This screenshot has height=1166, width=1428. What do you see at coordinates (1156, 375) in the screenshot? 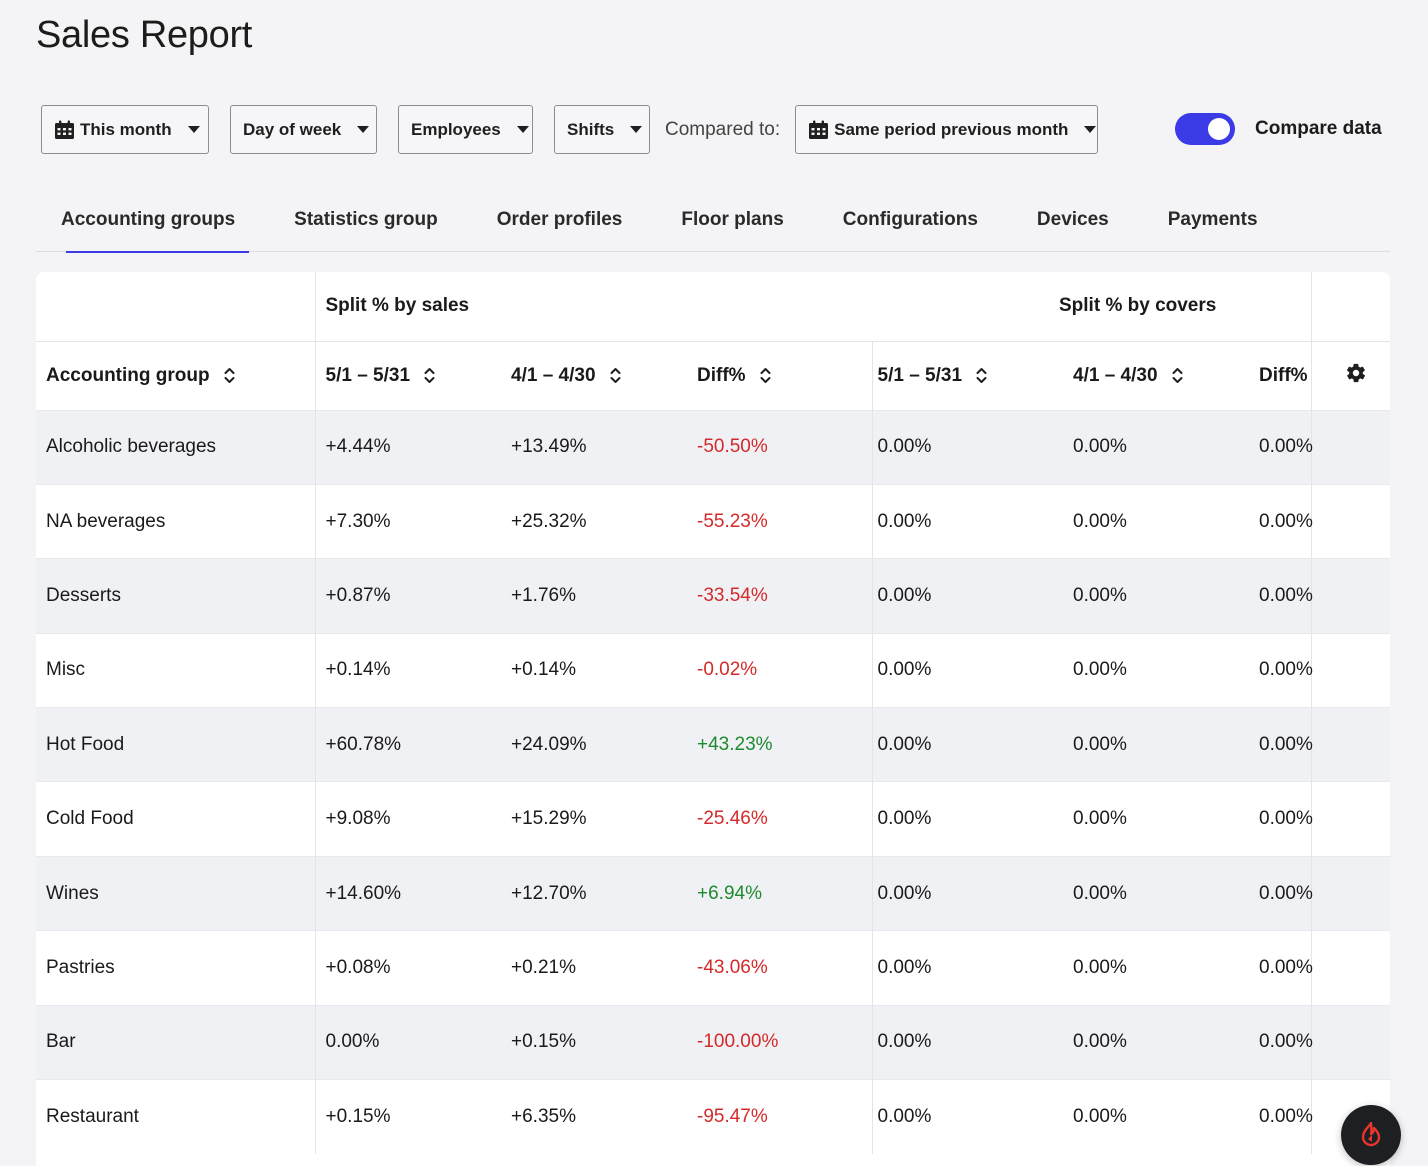
I see `column-header-covers-previous: 4/1 – 4/30` at bounding box center [1156, 375].